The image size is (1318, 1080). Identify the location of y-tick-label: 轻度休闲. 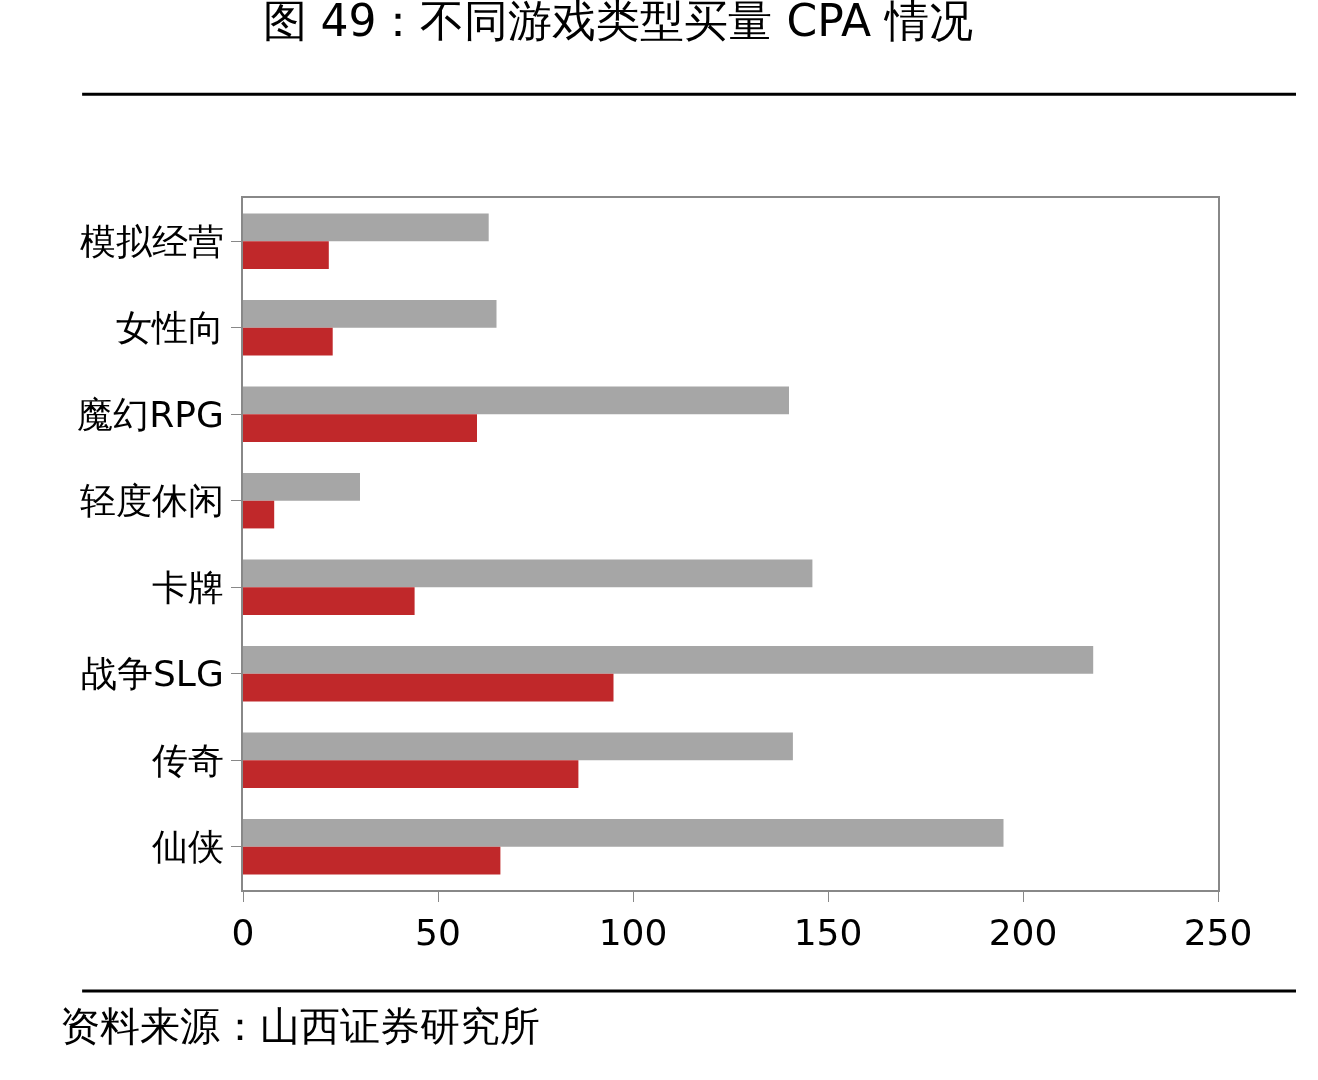
(151, 501).